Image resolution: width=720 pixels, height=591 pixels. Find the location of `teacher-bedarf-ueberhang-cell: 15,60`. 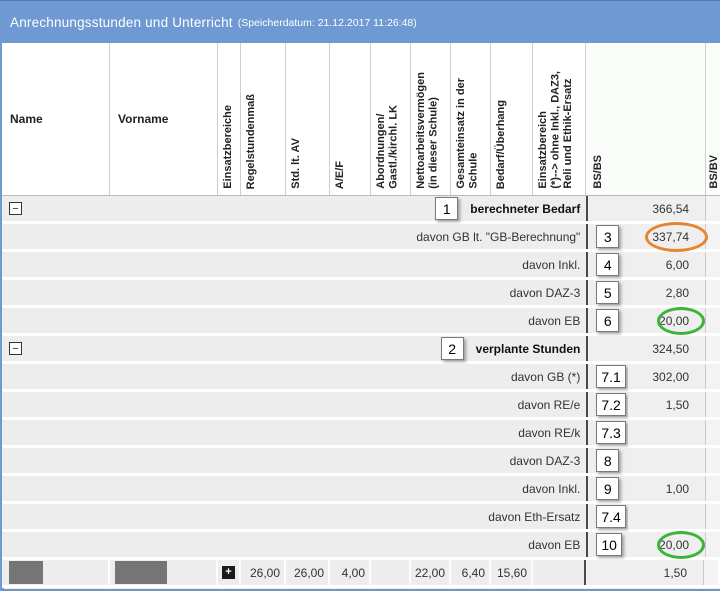

teacher-bedarf-ueberhang-cell: 15,60 is located at coordinates (512, 572).